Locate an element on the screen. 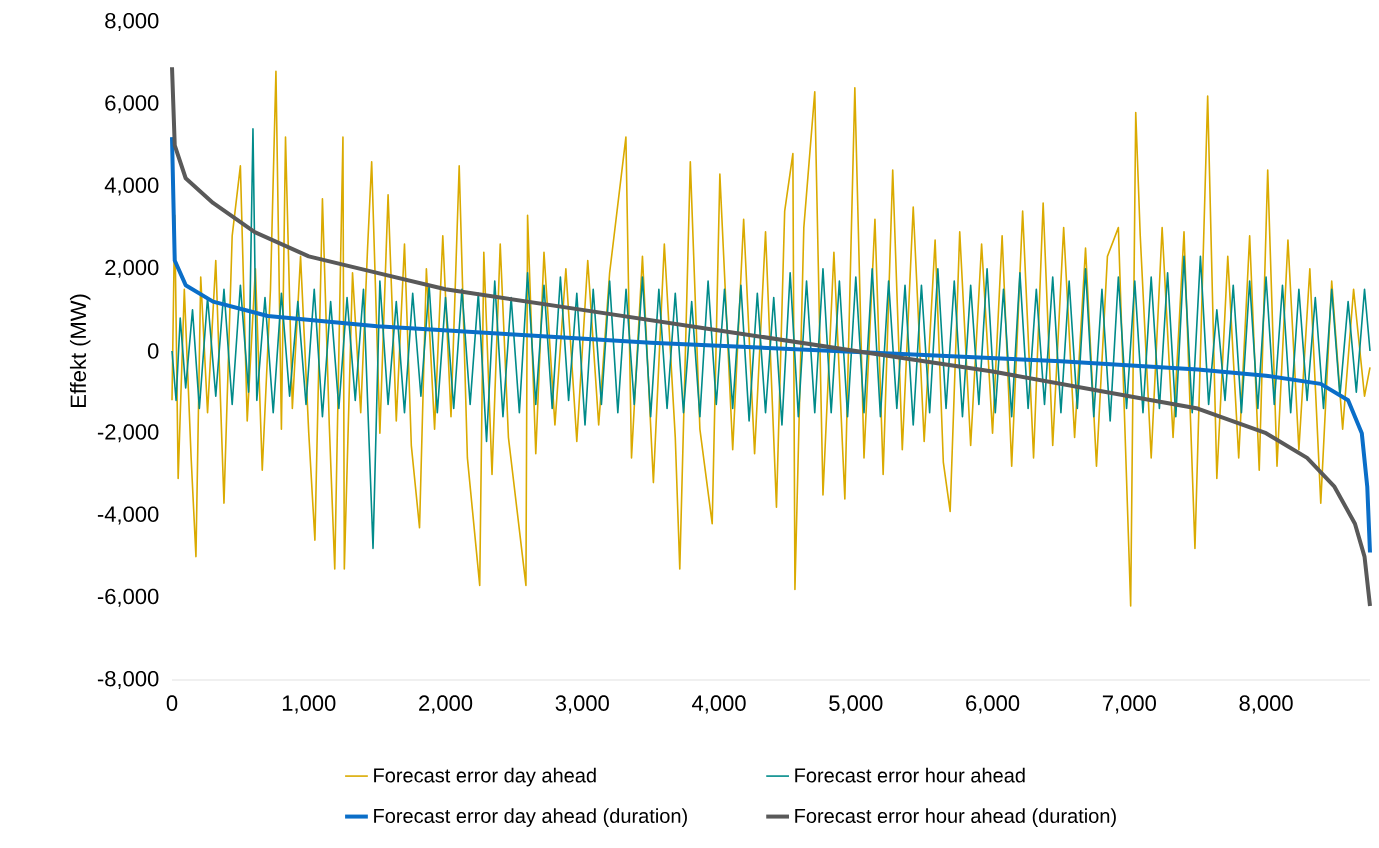  x-tick-label: 1,000 is located at coordinates (309, 704).